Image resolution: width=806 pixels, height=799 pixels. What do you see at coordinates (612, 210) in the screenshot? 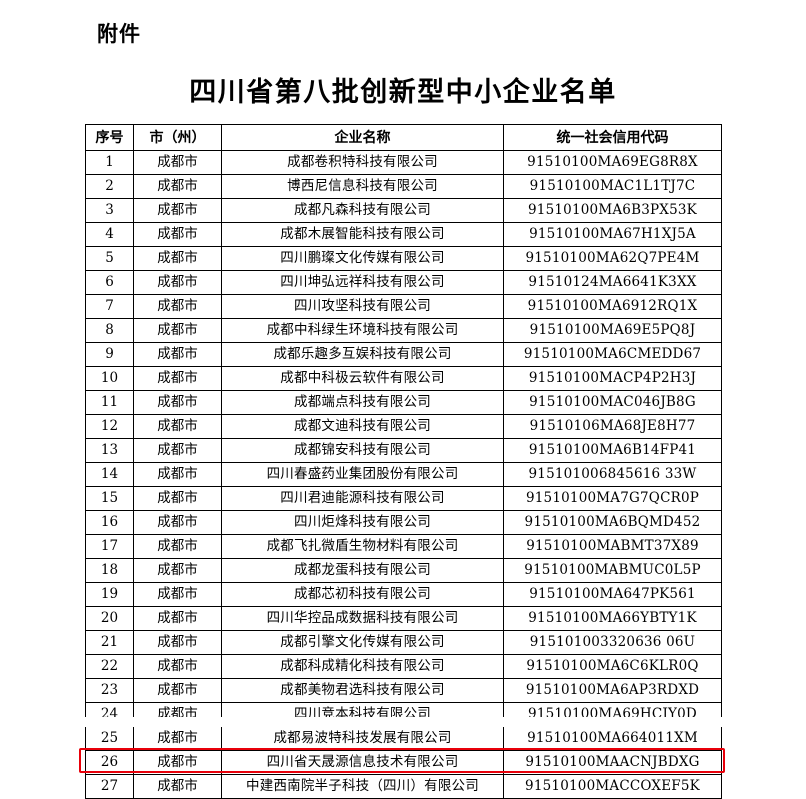
I see `cell-credit-code: 91510100MA6B3PX53K` at bounding box center [612, 210].